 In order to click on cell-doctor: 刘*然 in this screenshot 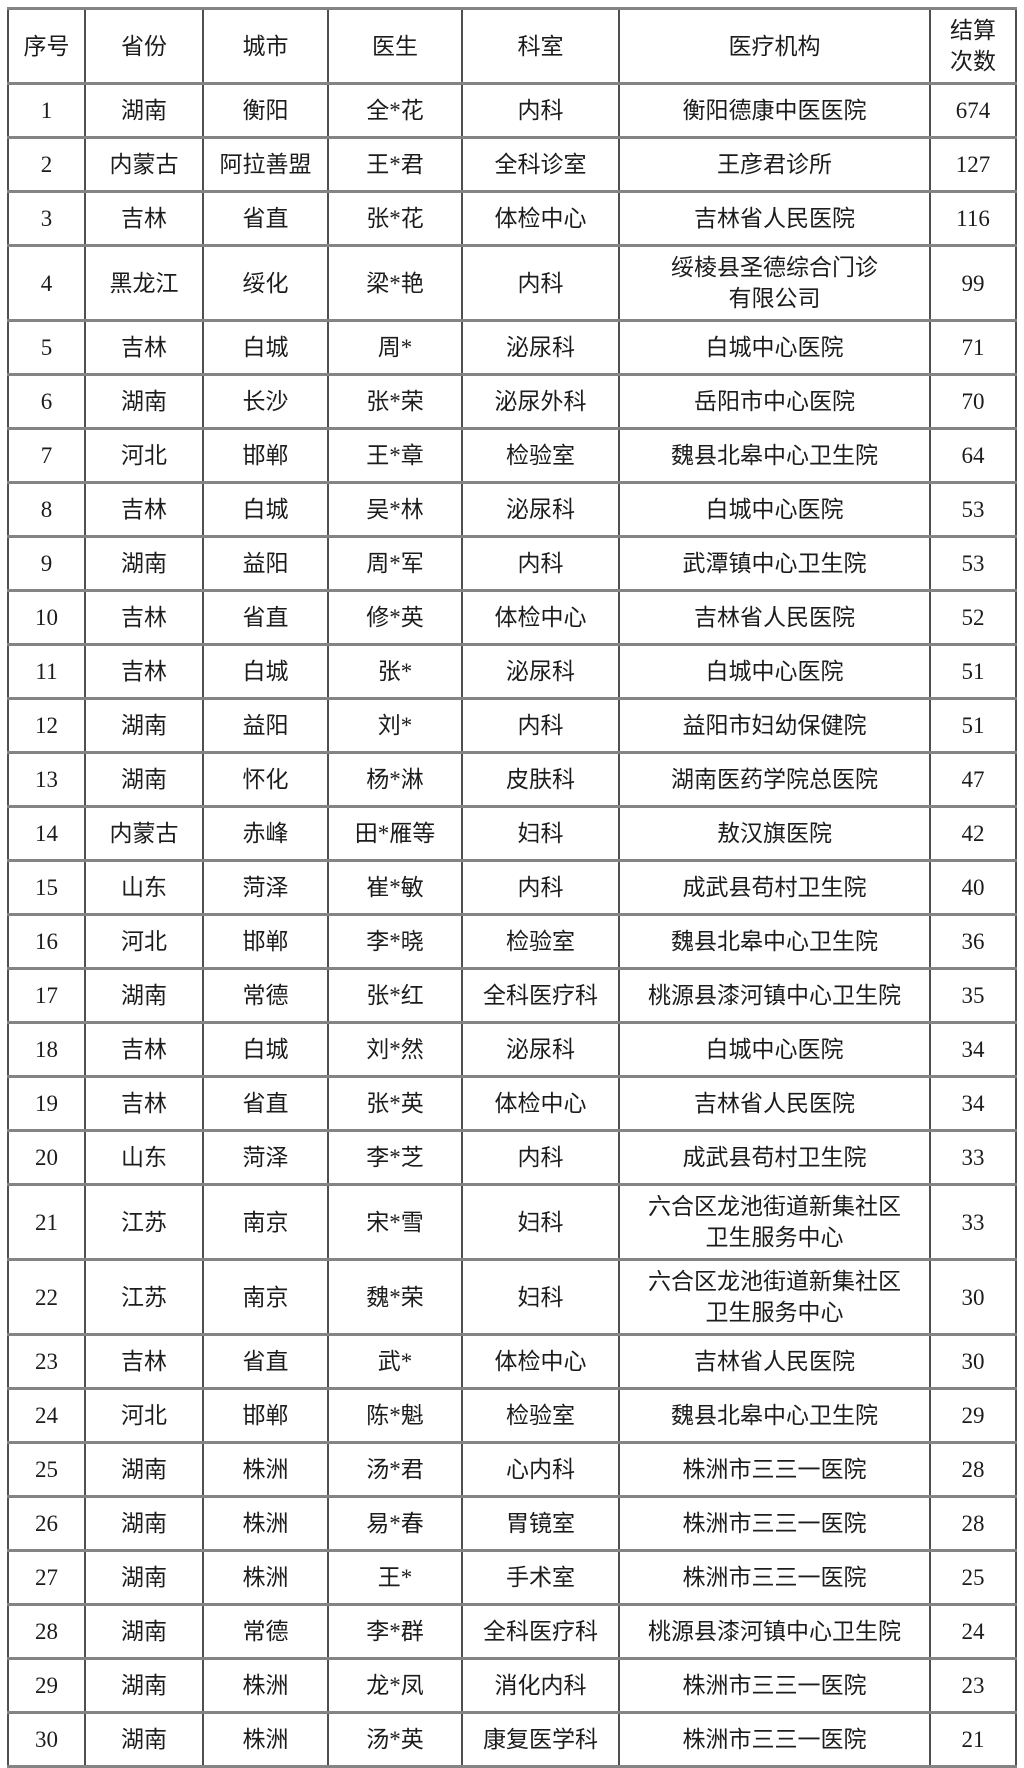, I will do `click(395, 1049)`.